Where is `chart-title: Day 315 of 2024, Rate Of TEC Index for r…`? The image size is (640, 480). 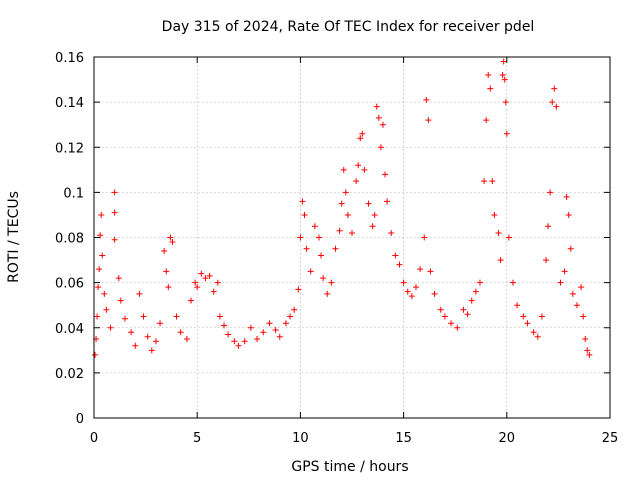 chart-title: Day 315 of 2024, Rate Of TEC Index for r… is located at coordinates (348, 27).